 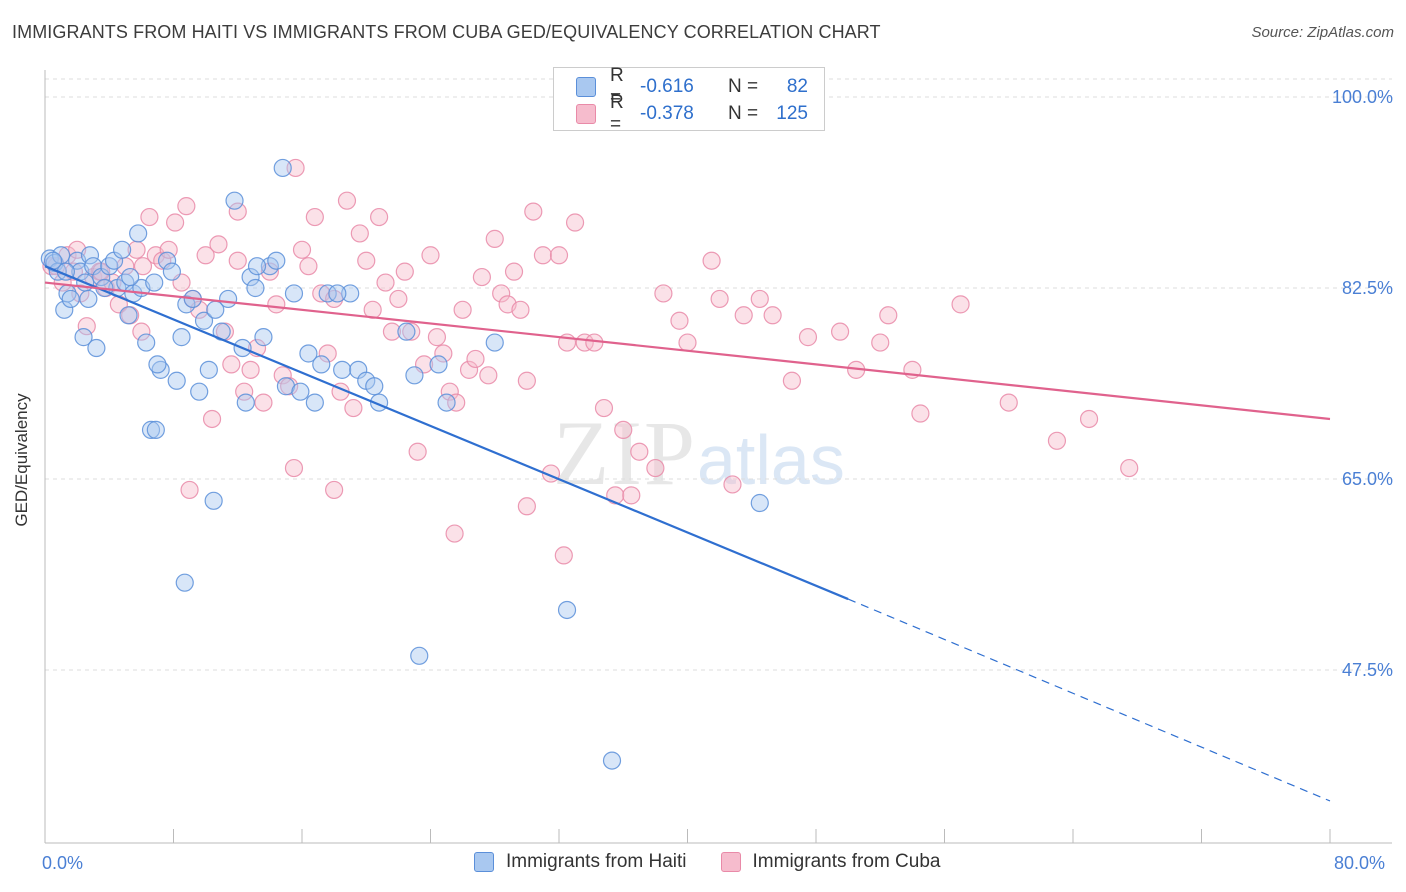 I want to click on x-tick-label: 80.0%, so click(x=1360, y=863).